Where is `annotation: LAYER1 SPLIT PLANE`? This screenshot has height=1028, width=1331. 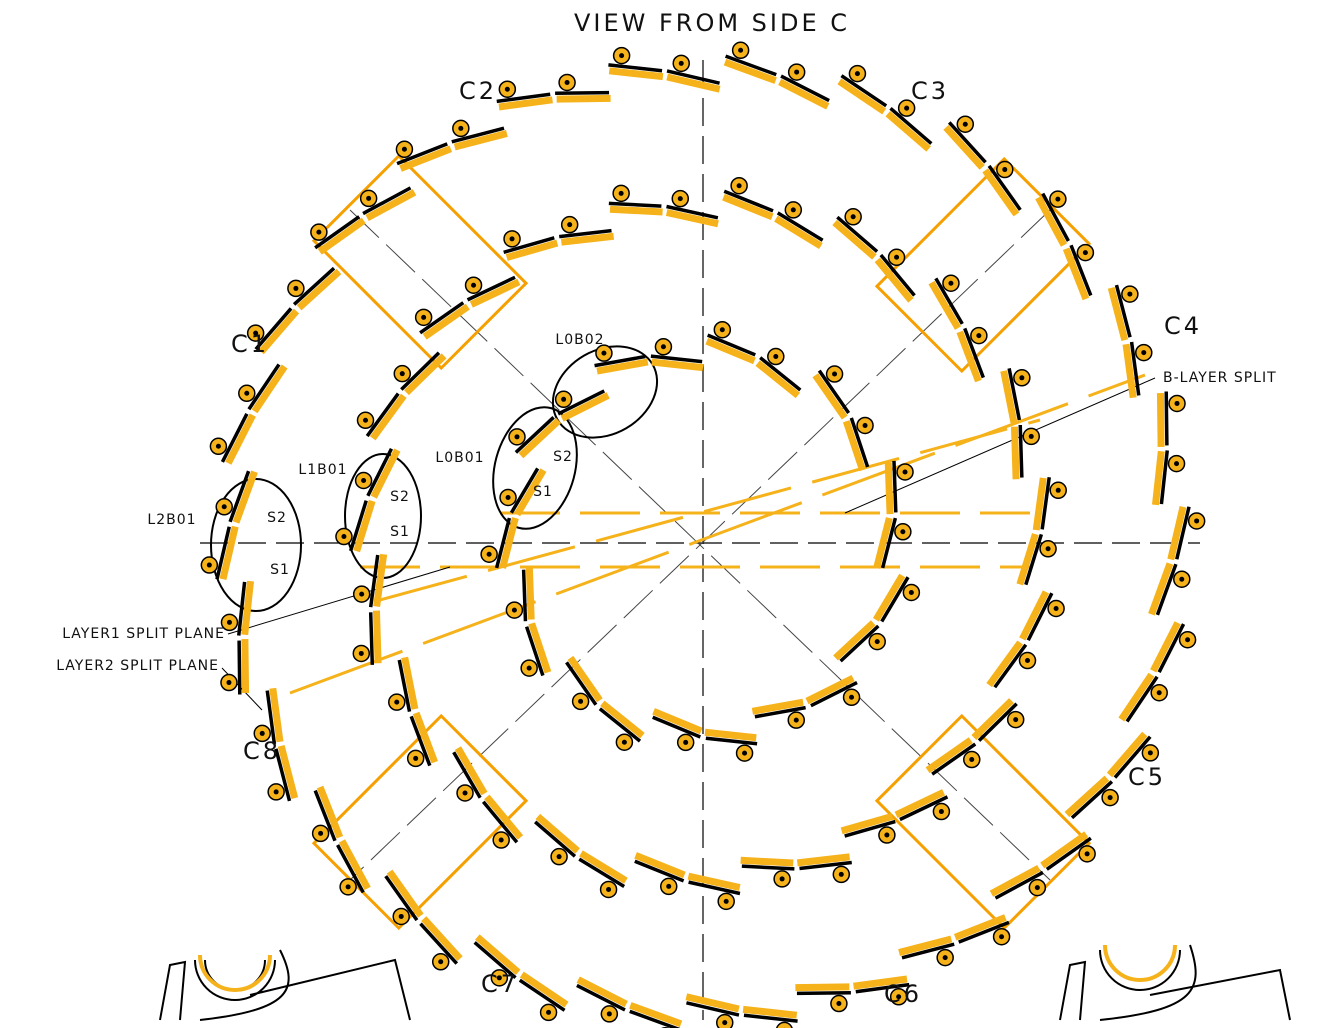 annotation: LAYER1 SPLIT PLANE is located at coordinates (143, 634).